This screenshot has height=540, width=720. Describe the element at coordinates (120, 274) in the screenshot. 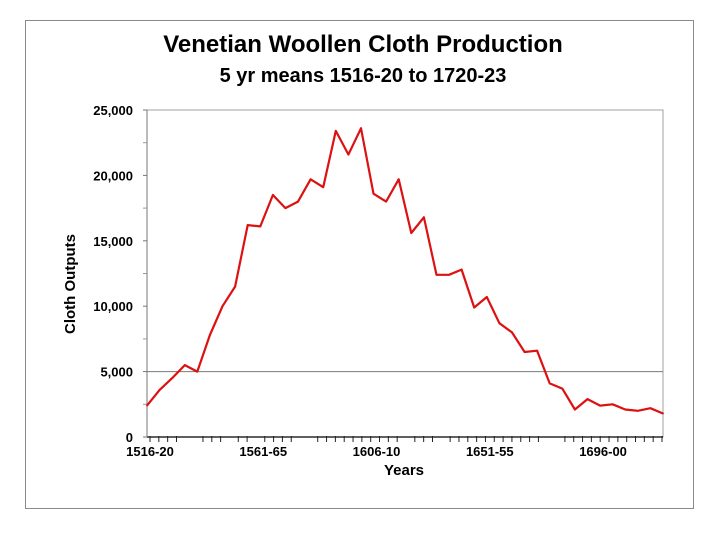

I see `y-tick-labels: 0 5,000 10,000 15,000 20,000 25,000` at that location.